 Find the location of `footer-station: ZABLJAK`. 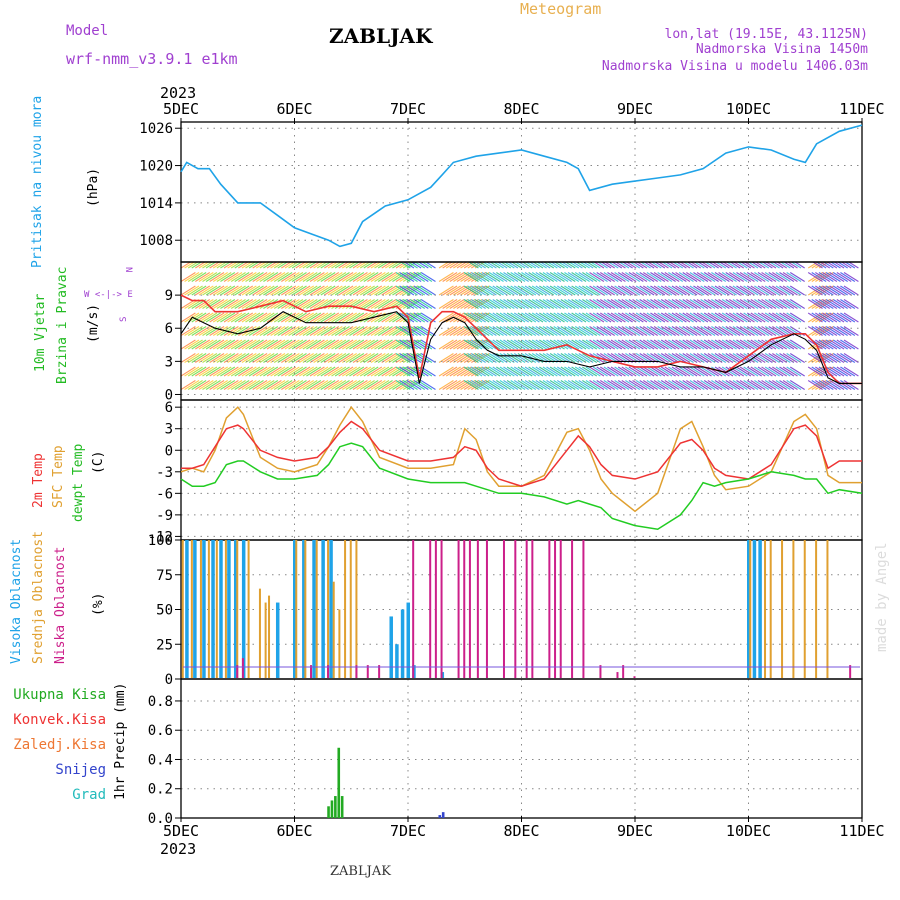

footer-station: ZABLJAK is located at coordinates (360, 871).